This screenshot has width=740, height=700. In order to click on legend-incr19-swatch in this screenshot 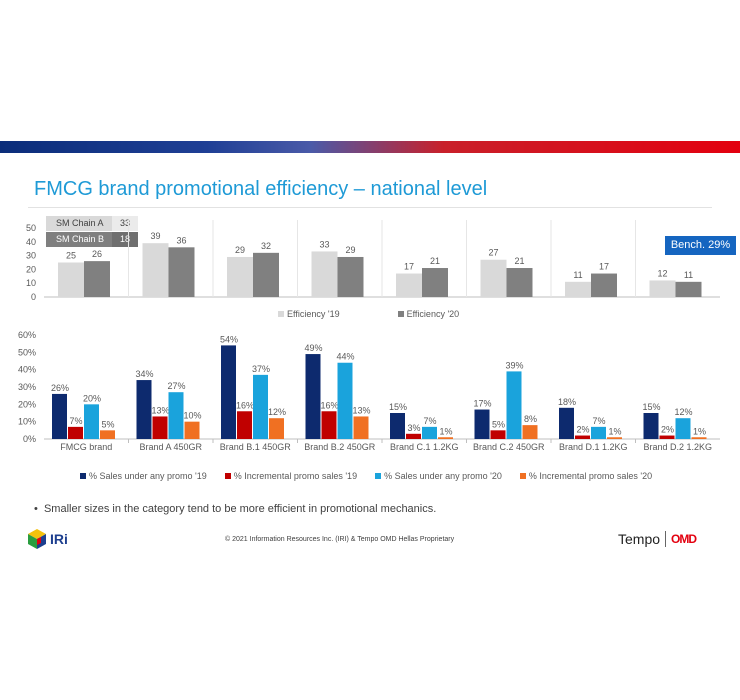, I will do `click(227, 476)`.